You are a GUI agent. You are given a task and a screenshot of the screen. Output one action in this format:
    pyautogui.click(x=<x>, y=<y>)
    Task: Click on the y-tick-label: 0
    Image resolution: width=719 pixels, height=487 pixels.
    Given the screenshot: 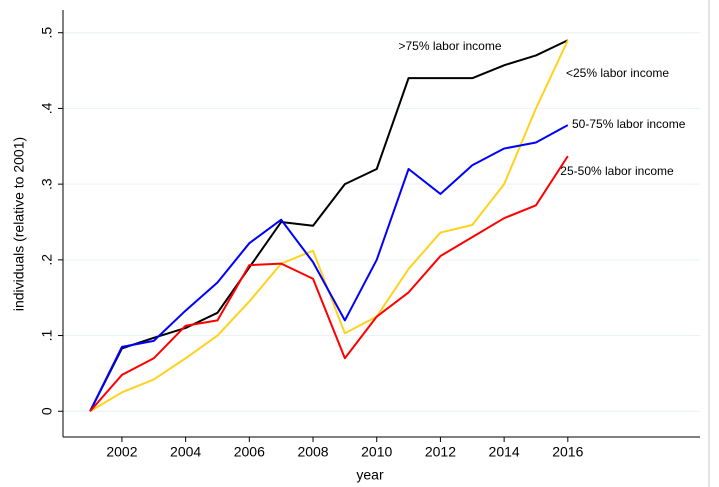 What is the action you would take?
    pyautogui.click(x=47, y=411)
    